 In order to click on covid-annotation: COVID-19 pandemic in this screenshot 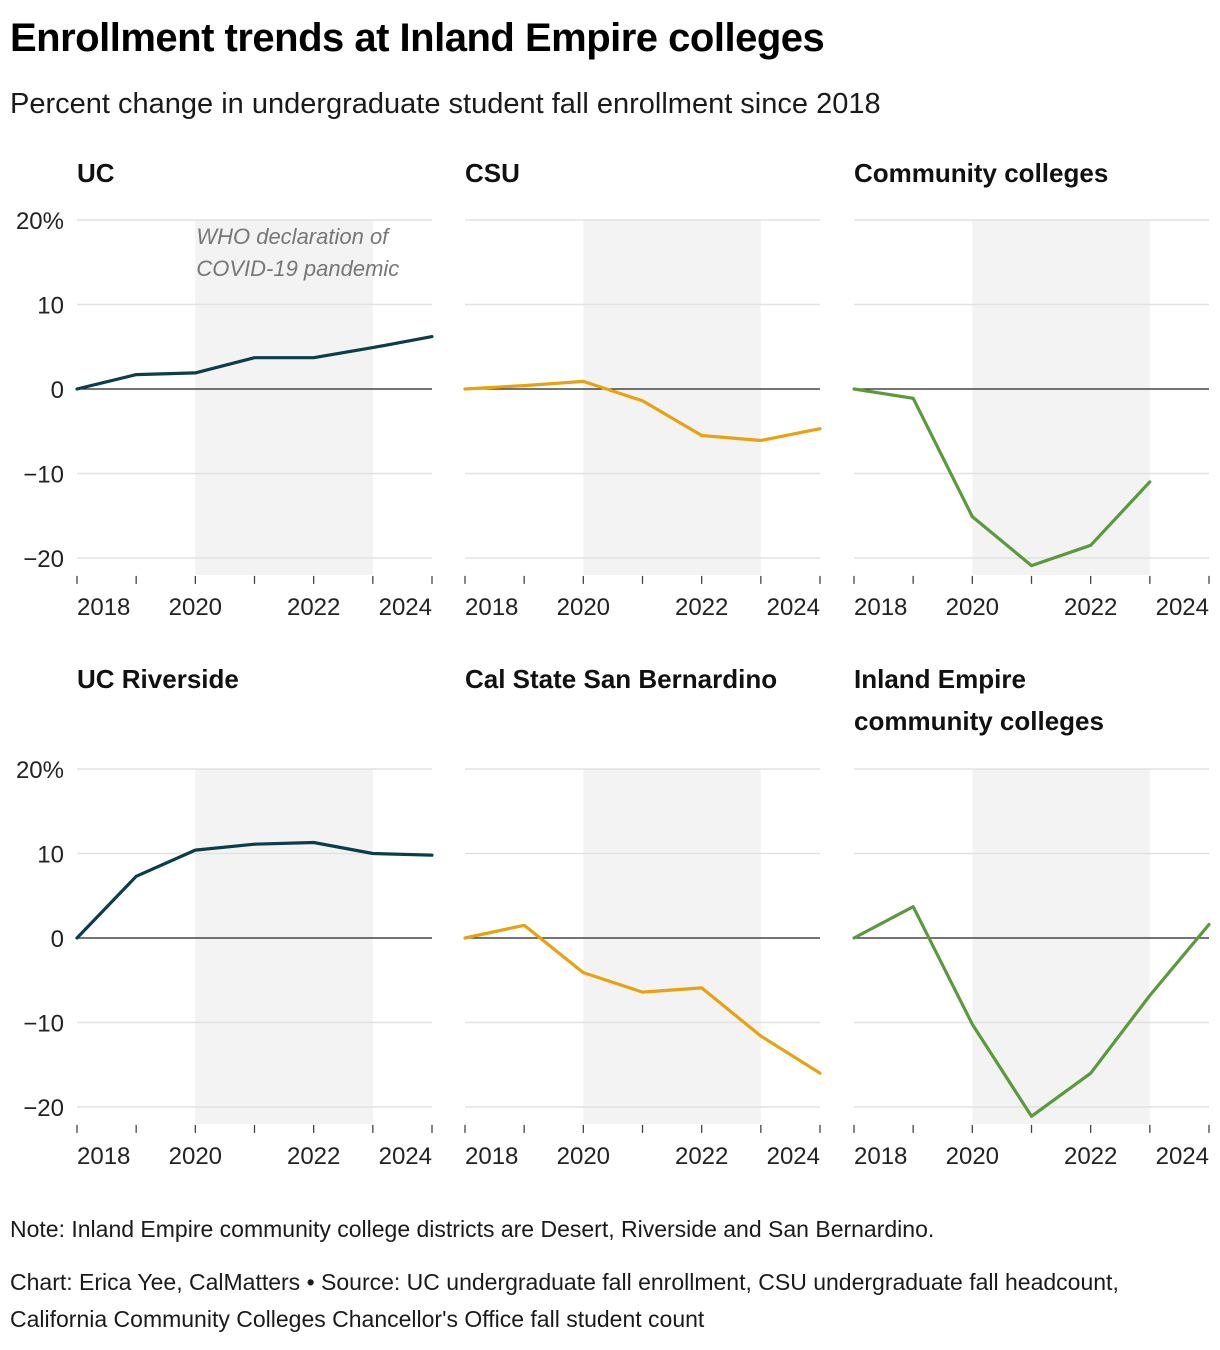, I will do `click(297, 268)`.